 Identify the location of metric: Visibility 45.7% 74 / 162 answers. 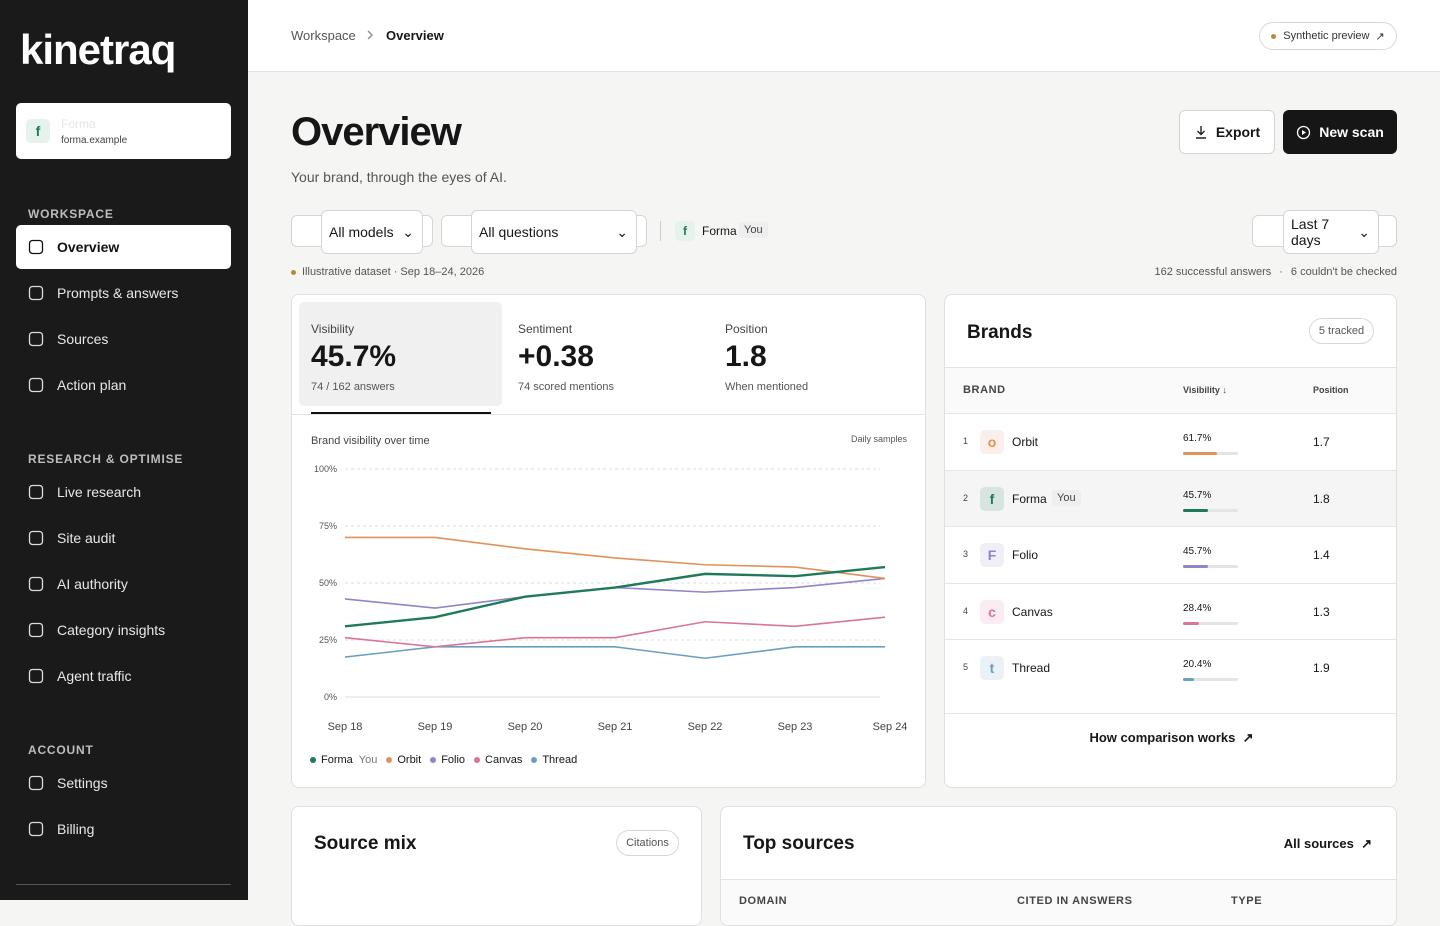
(400, 354).